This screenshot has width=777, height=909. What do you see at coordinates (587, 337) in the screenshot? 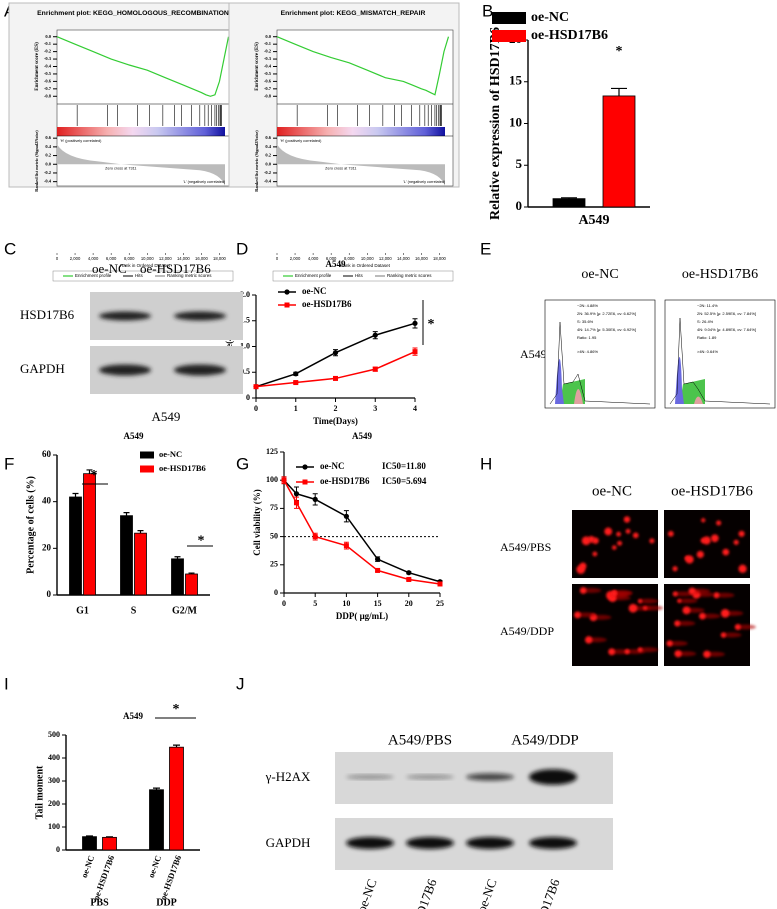
I see `cell-cycle-stat: Ratio: 1.95` at bounding box center [587, 337].